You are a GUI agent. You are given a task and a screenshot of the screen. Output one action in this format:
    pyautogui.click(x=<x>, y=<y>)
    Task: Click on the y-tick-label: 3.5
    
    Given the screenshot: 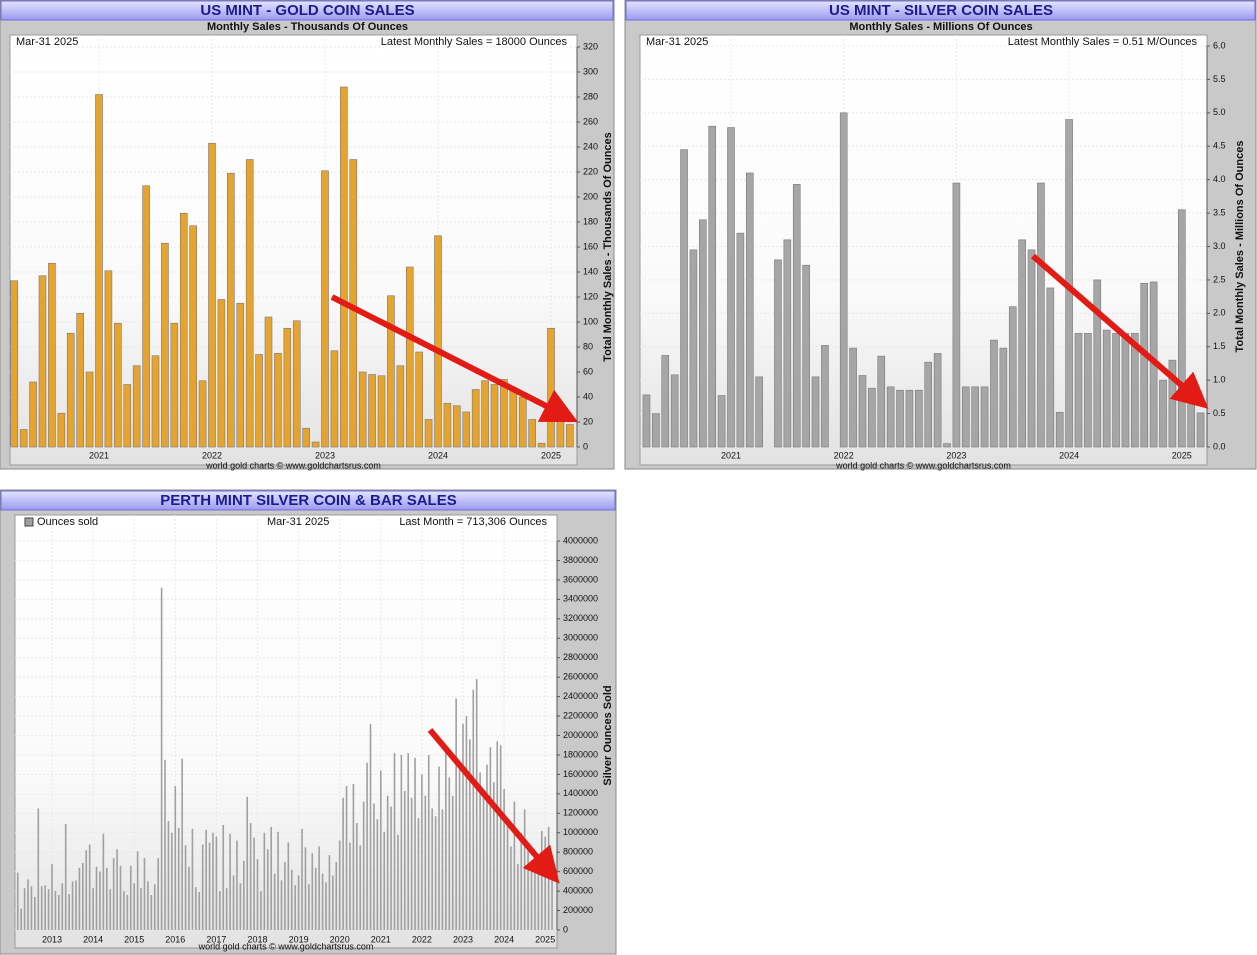 What is the action you would take?
    pyautogui.click(x=1219, y=212)
    